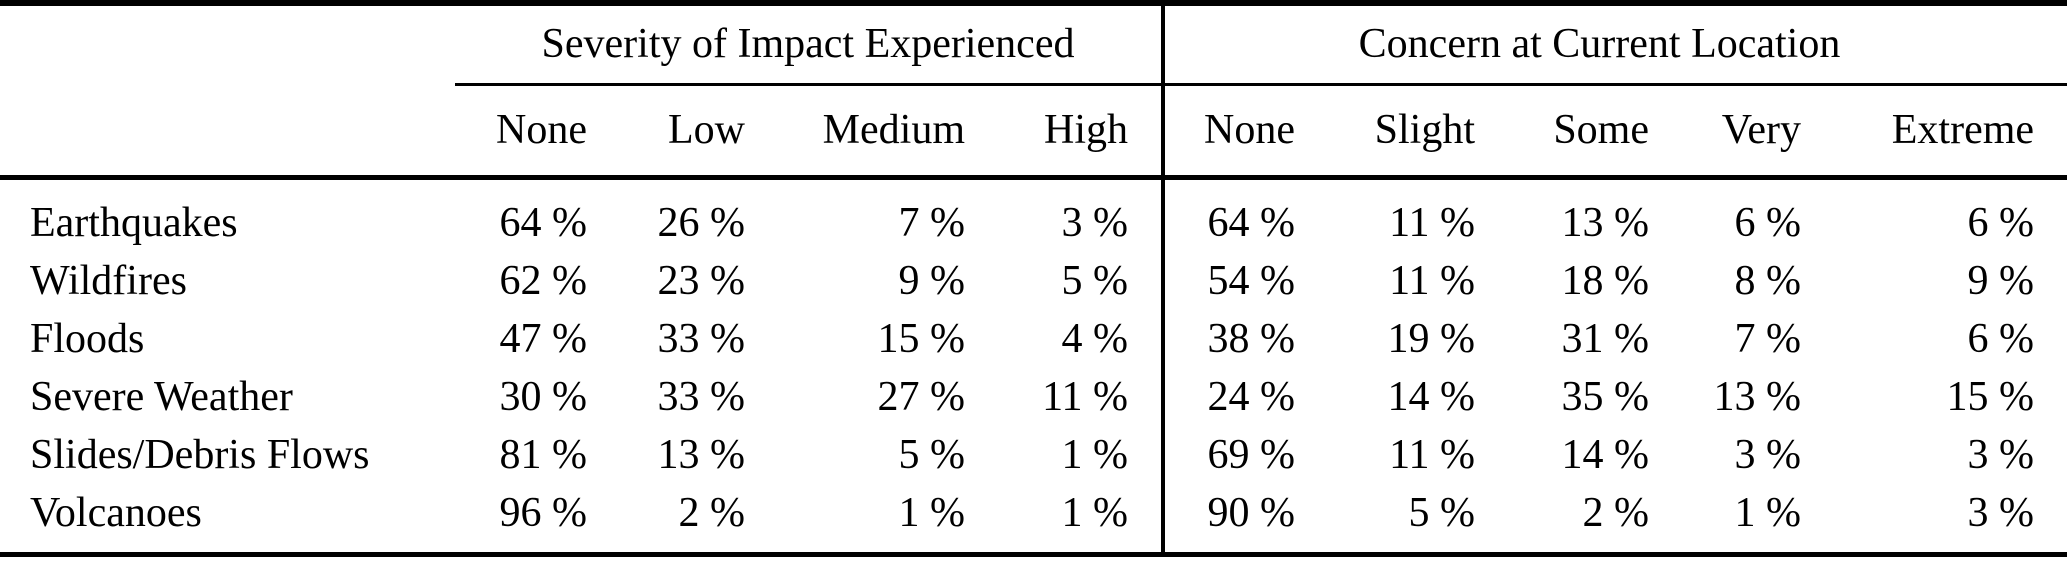 The width and height of the screenshot is (2067, 565). What do you see at coordinates (701, 280) in the screenshot?
I see `value-cell: 23 %` at bounding box center [701, 280].